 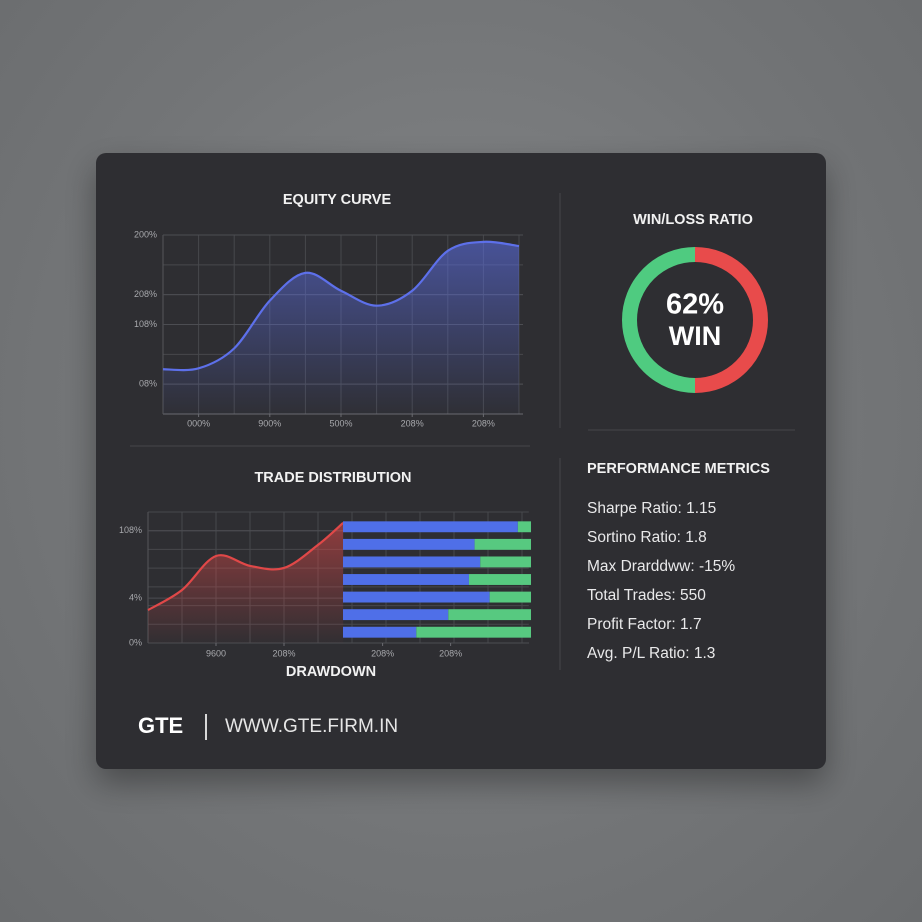 What do you see at coordinates (695, 305) in the screenshot?
I see `center-label: 62%` at bounding box center [695, 305].